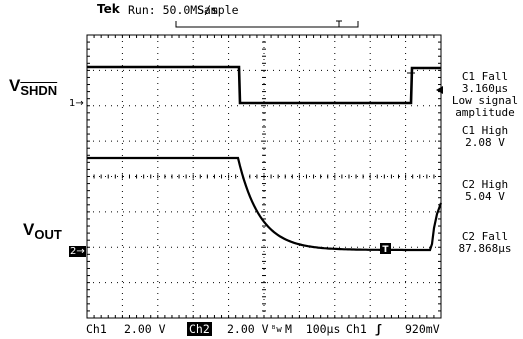 The height and width of the screenshot is (339, 523). What do you see at coordinates (267, 24) in the screenshot?
I see `record-bracket` at bounding box center [267, 24].